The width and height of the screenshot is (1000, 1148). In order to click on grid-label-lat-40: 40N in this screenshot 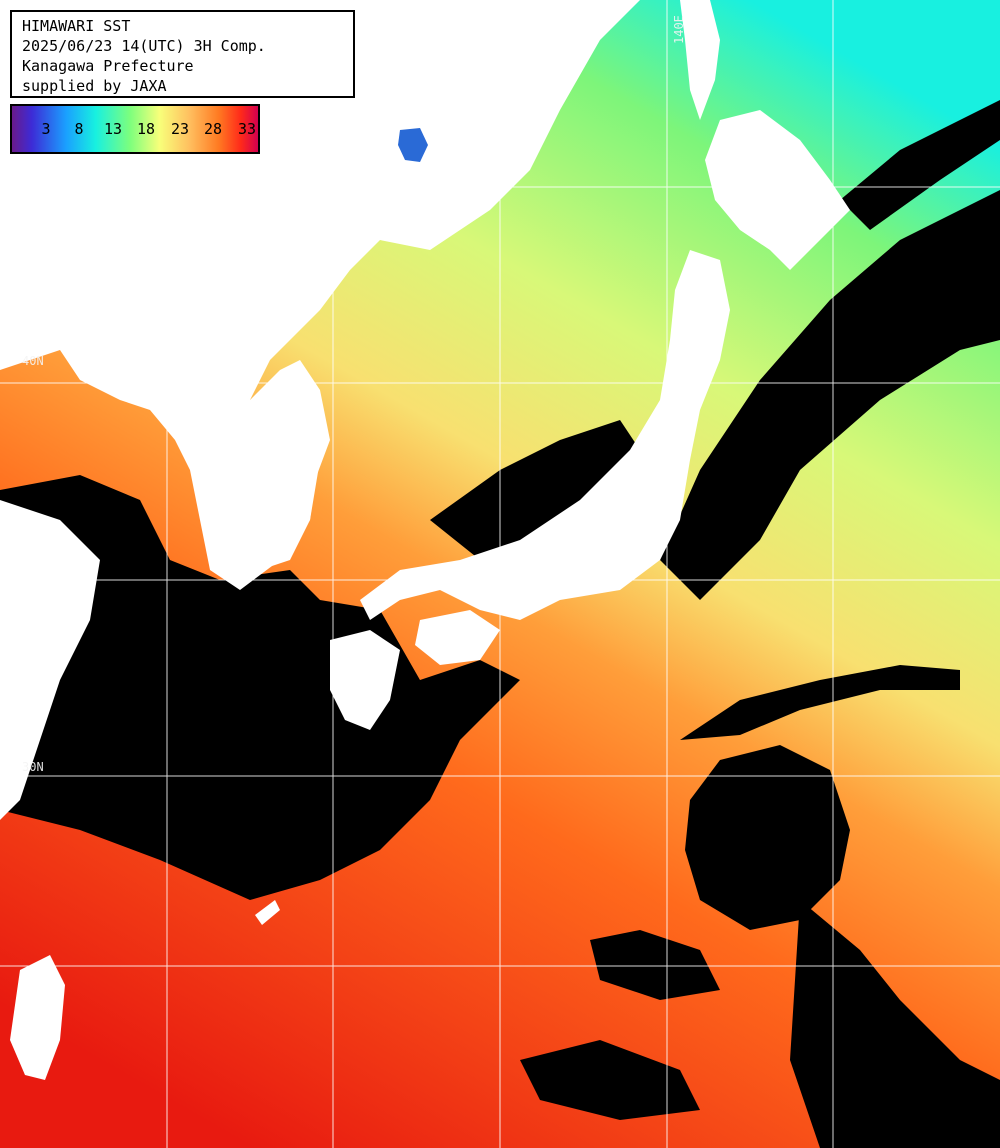, I will do `click(33, 361)`.